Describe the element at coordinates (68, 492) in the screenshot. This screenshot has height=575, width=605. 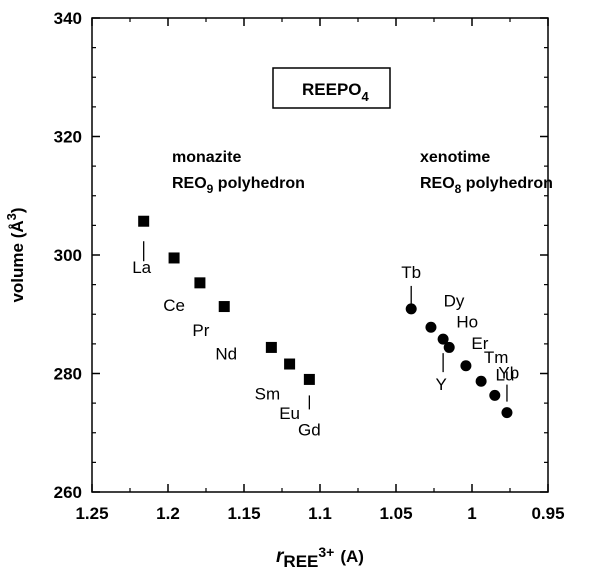
I see `y-tick-label: 260` at that location.